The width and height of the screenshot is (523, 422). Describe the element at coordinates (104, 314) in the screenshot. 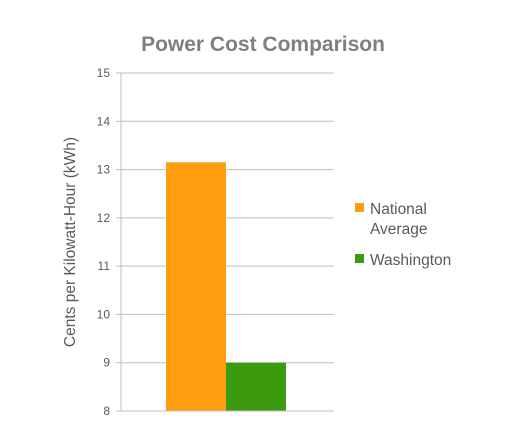

I see `y-tick-label: 10` at that location.